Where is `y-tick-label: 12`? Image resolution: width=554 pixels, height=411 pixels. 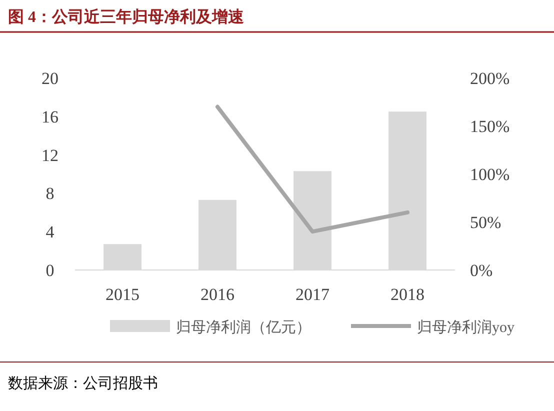
y-tick-label: 12 is located at coordinates (50, 155).